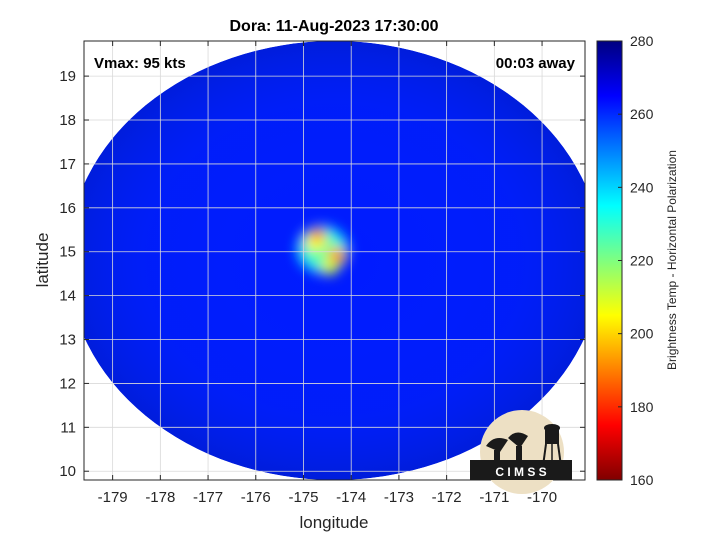  I want to click on cimss-logo: C I M S S, so click(521, 452).